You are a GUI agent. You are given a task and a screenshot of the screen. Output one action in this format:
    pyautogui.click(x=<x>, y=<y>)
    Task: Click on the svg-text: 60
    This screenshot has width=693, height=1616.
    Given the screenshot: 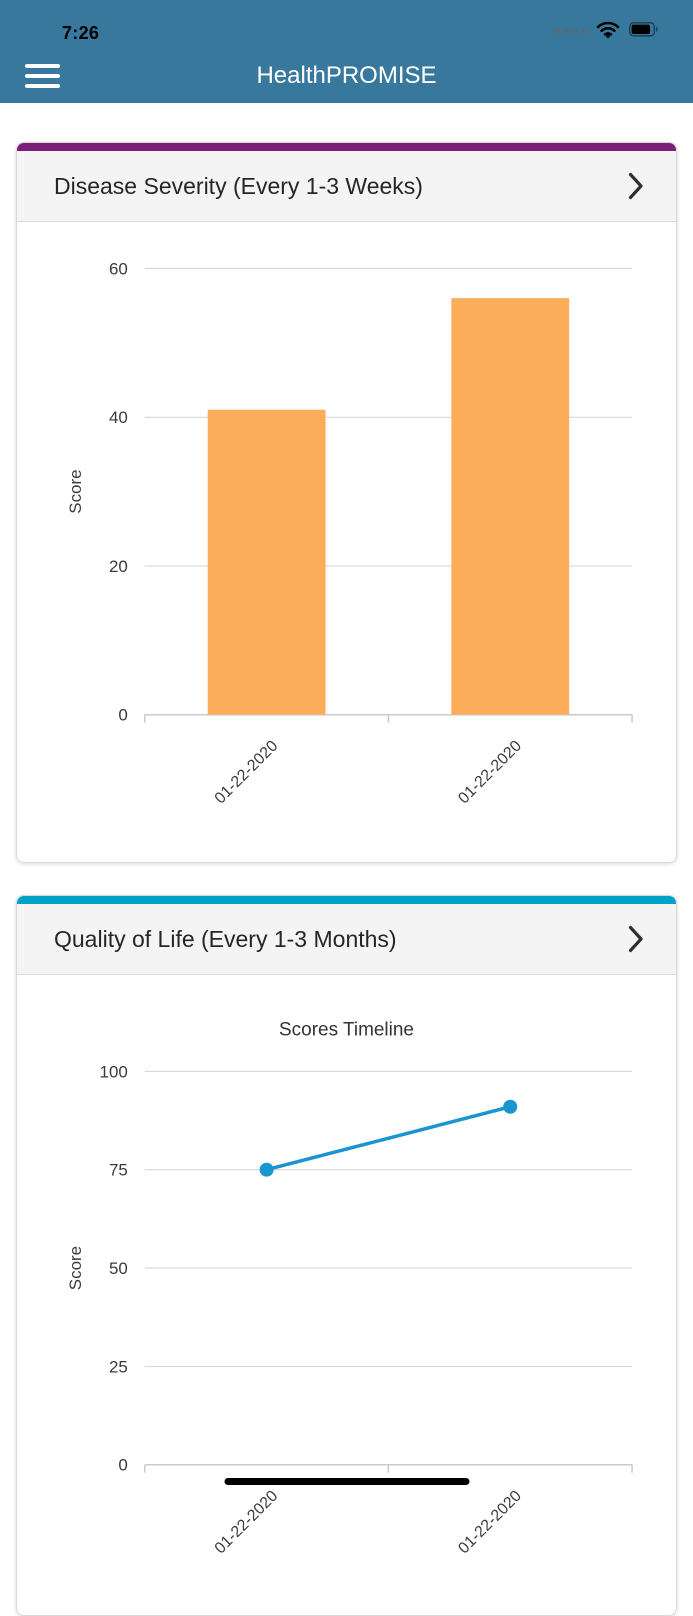 What is the action you would take?
    pyautogui.click(x=118, y=268)
    